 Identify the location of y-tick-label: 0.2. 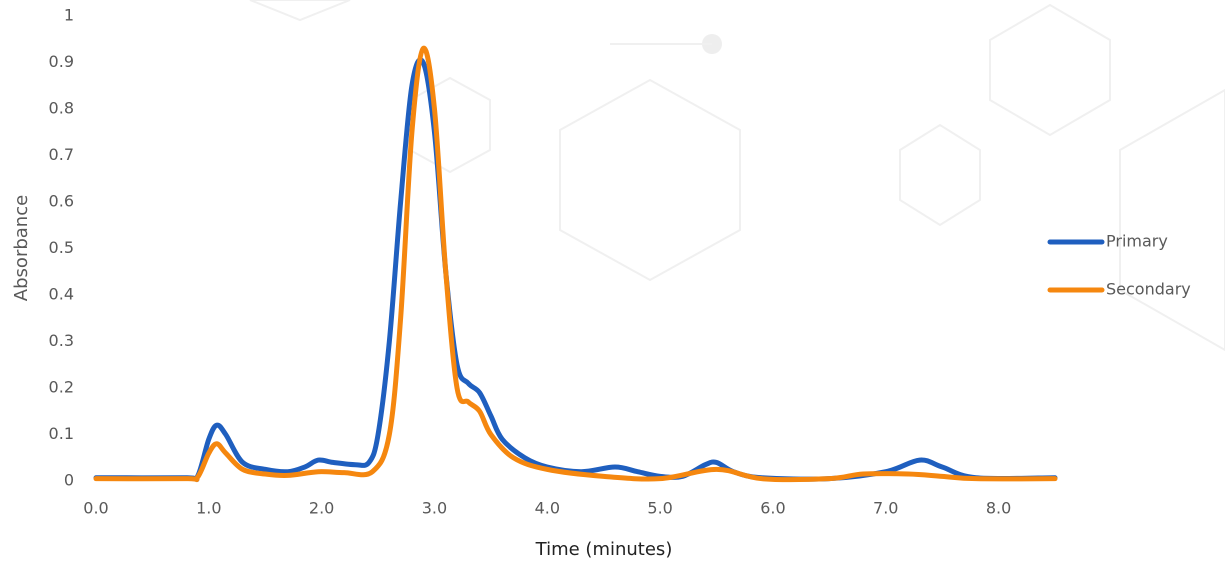
(61, 387).